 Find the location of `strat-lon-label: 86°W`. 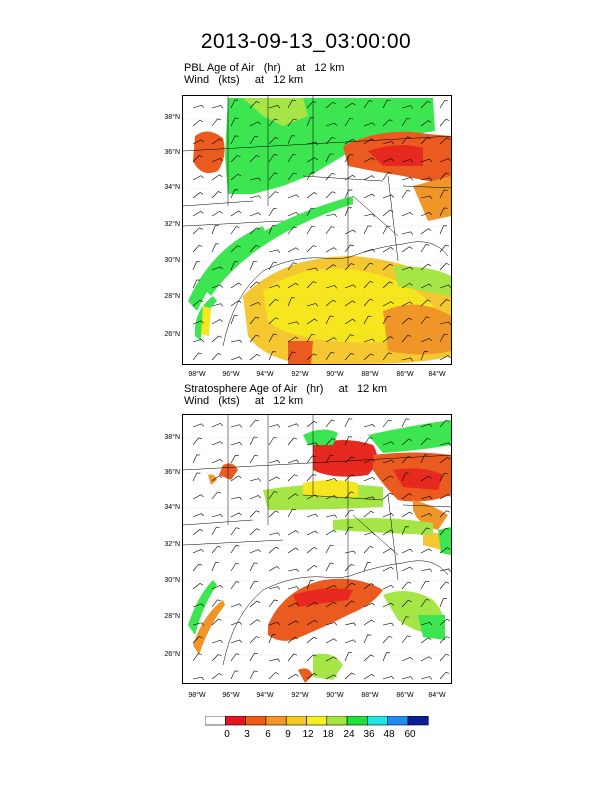

strat-lon-label: 86°W is located at coordinates (405, 695).